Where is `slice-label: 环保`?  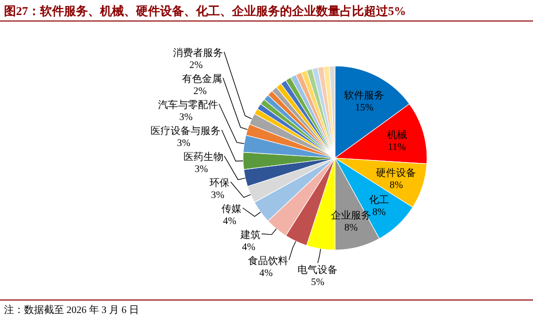 slice-label: 环保 is located at coordinates (220, 183).